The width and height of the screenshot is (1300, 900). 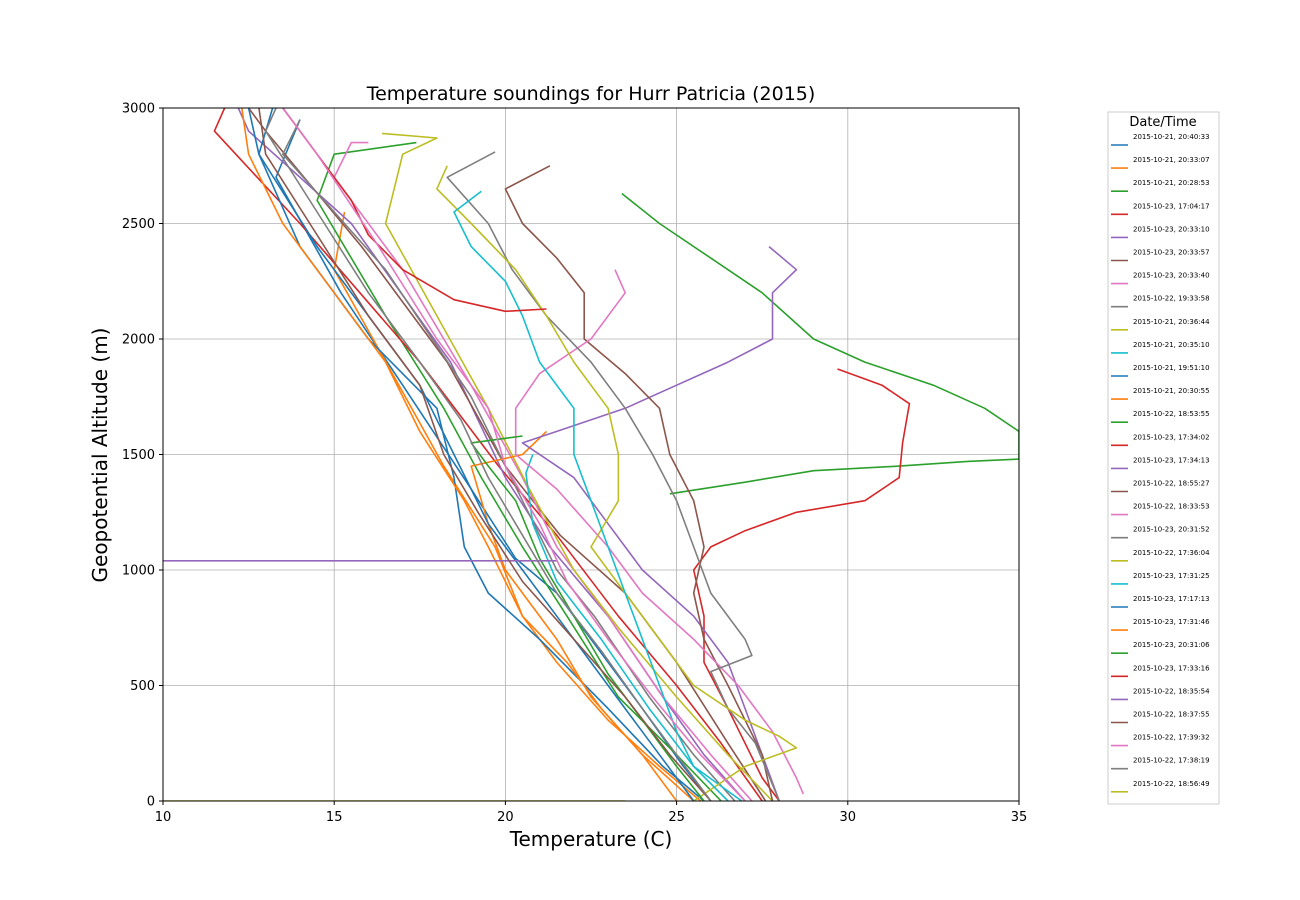 I want to click on legend-entry-label: 2015-10-22, 18:37:55, so click(x=1171, y=715).